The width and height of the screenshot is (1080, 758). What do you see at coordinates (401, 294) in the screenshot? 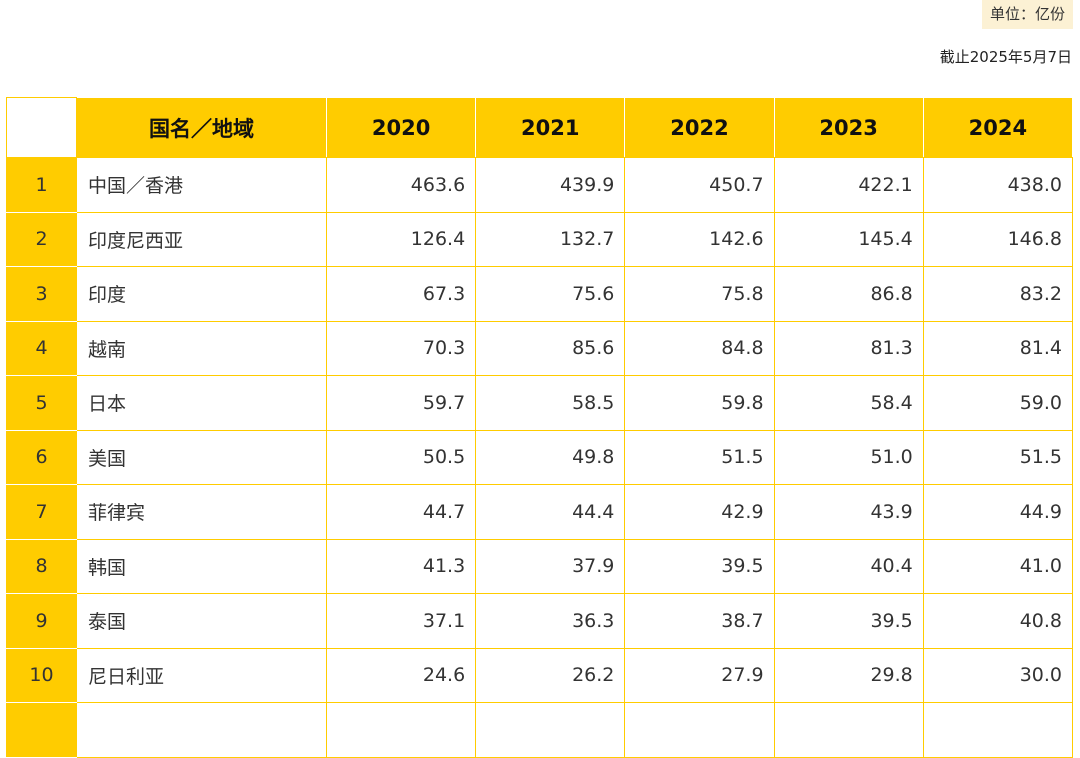
I see `value-cell: 67.3` at bounding box center [401, 294].